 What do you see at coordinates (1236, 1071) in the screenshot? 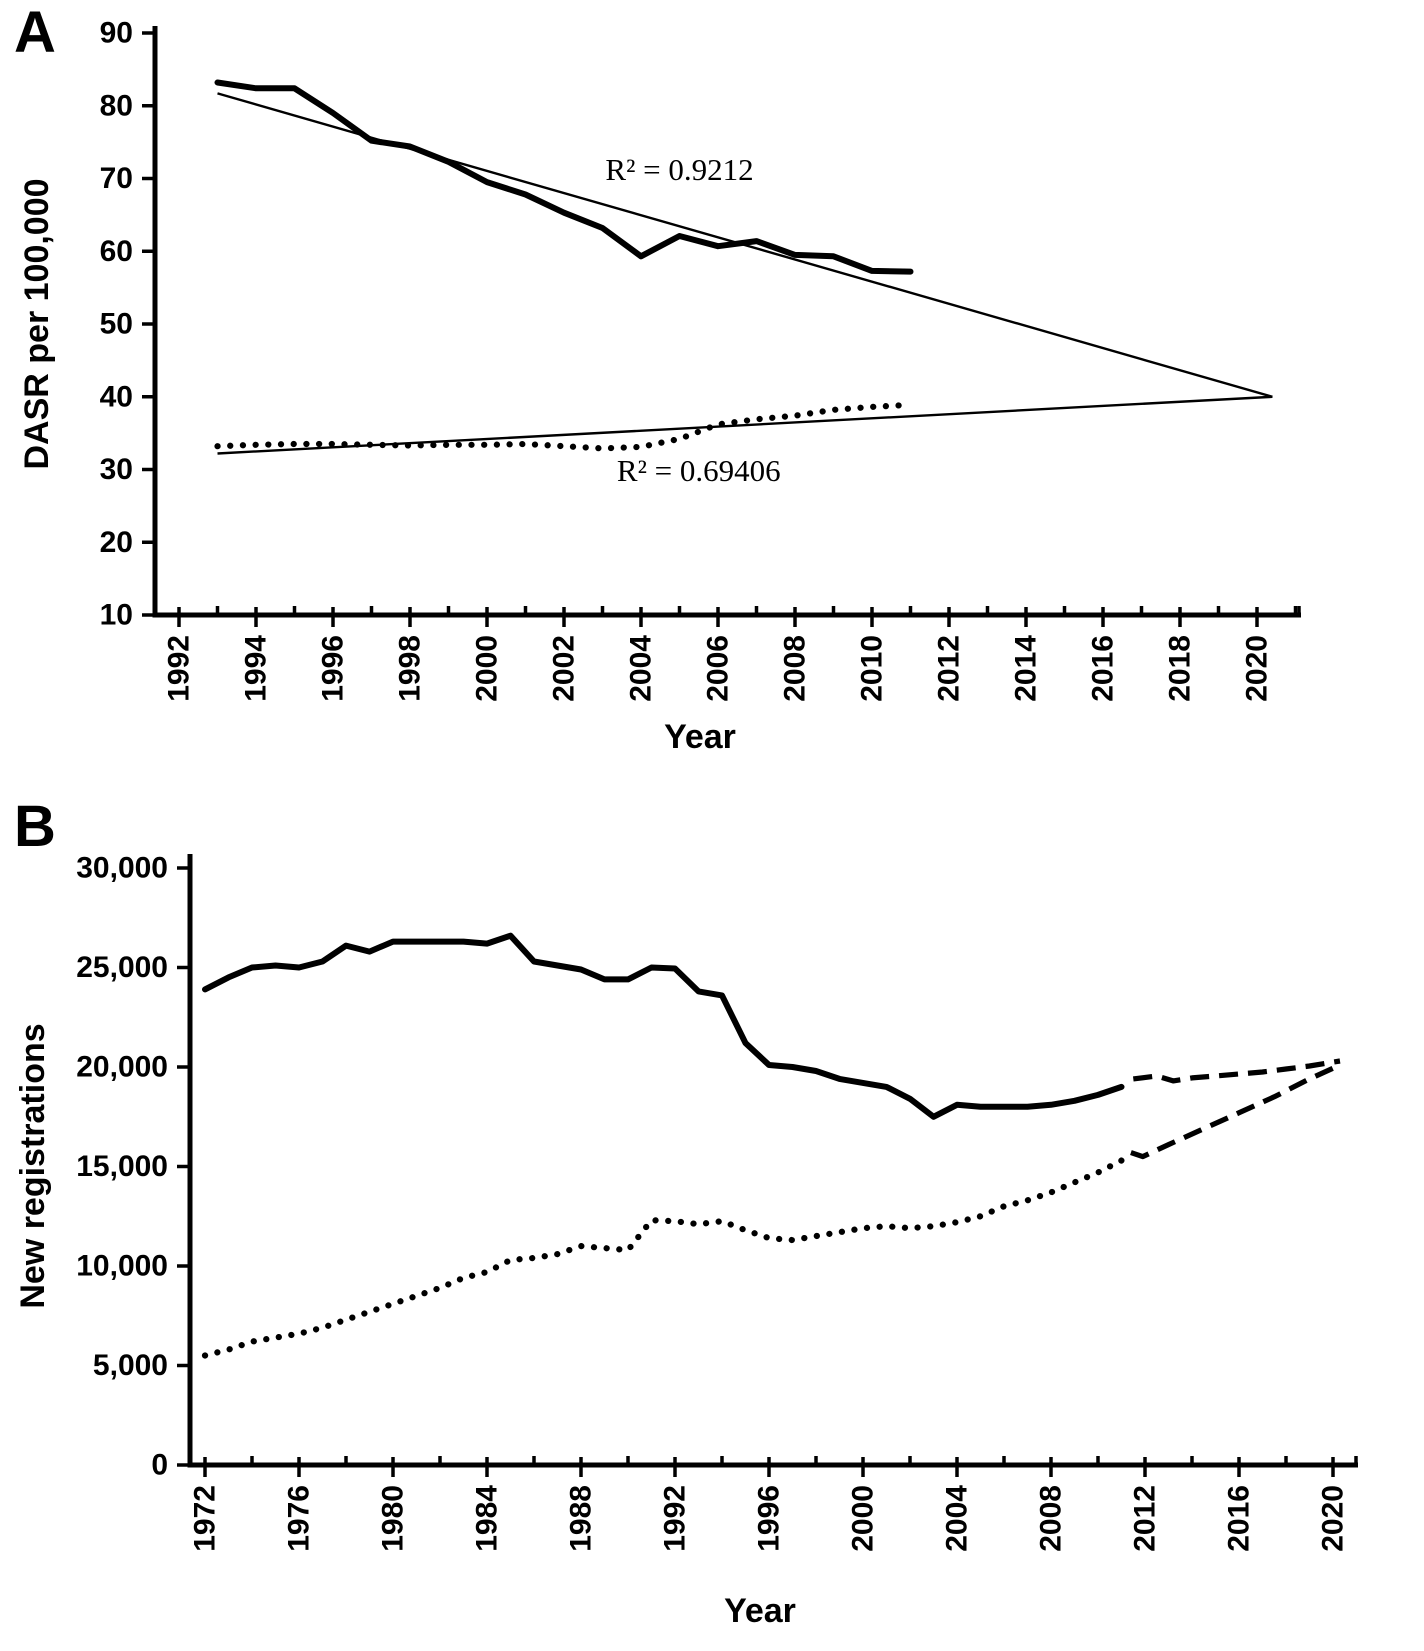
I see `series-upper-projection-dashed` at bounding box center [1236, 1071].